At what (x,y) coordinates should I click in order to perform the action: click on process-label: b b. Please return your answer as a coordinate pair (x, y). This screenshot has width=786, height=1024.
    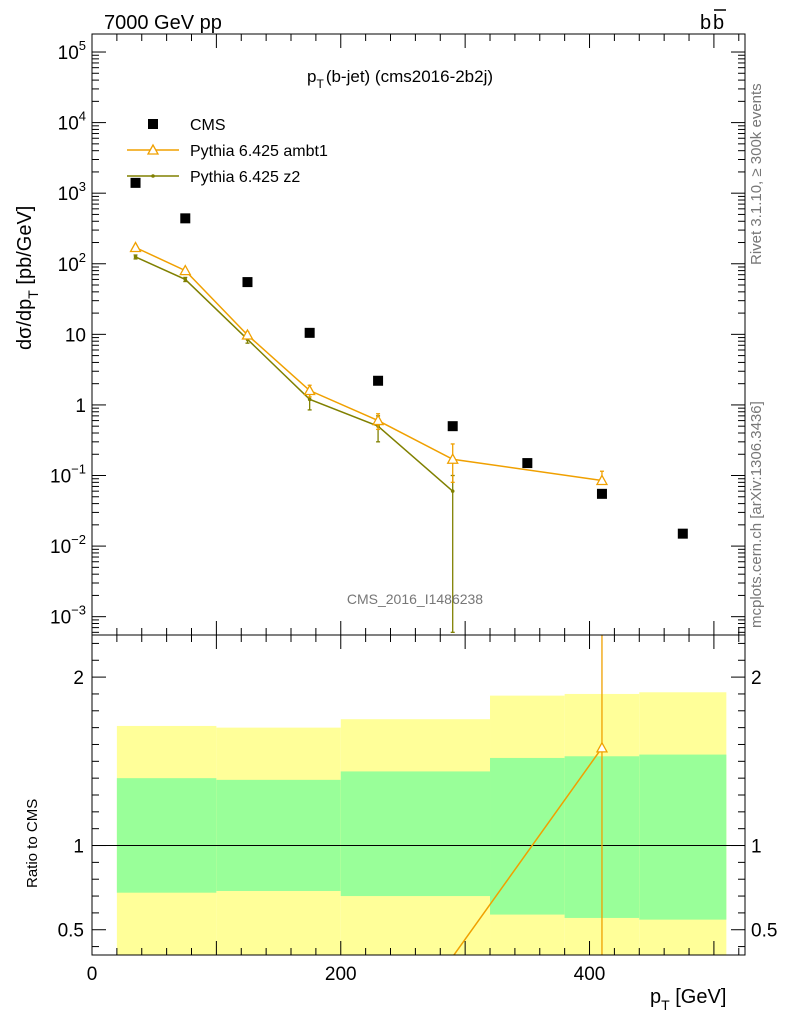
    Looking at the image, I should click on (713, 21).